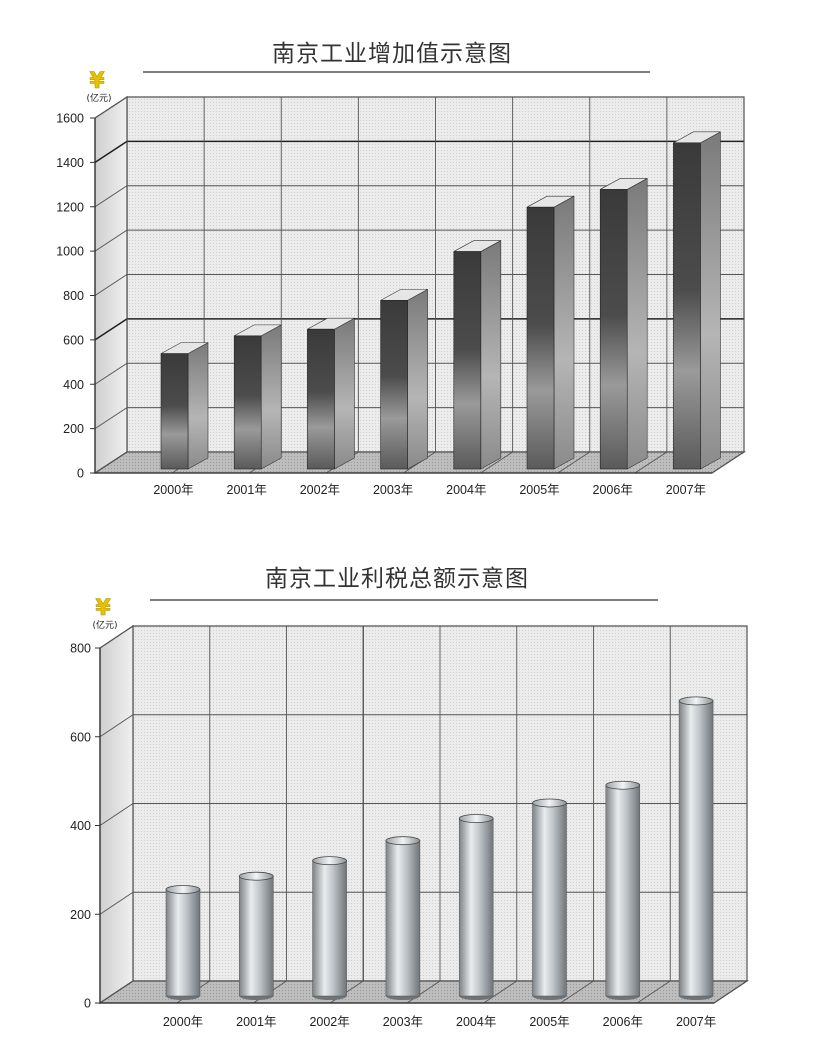 The image size is (813, 1057). I want to click on chart2-xtick-label: 2006年, so click(623, 1022).